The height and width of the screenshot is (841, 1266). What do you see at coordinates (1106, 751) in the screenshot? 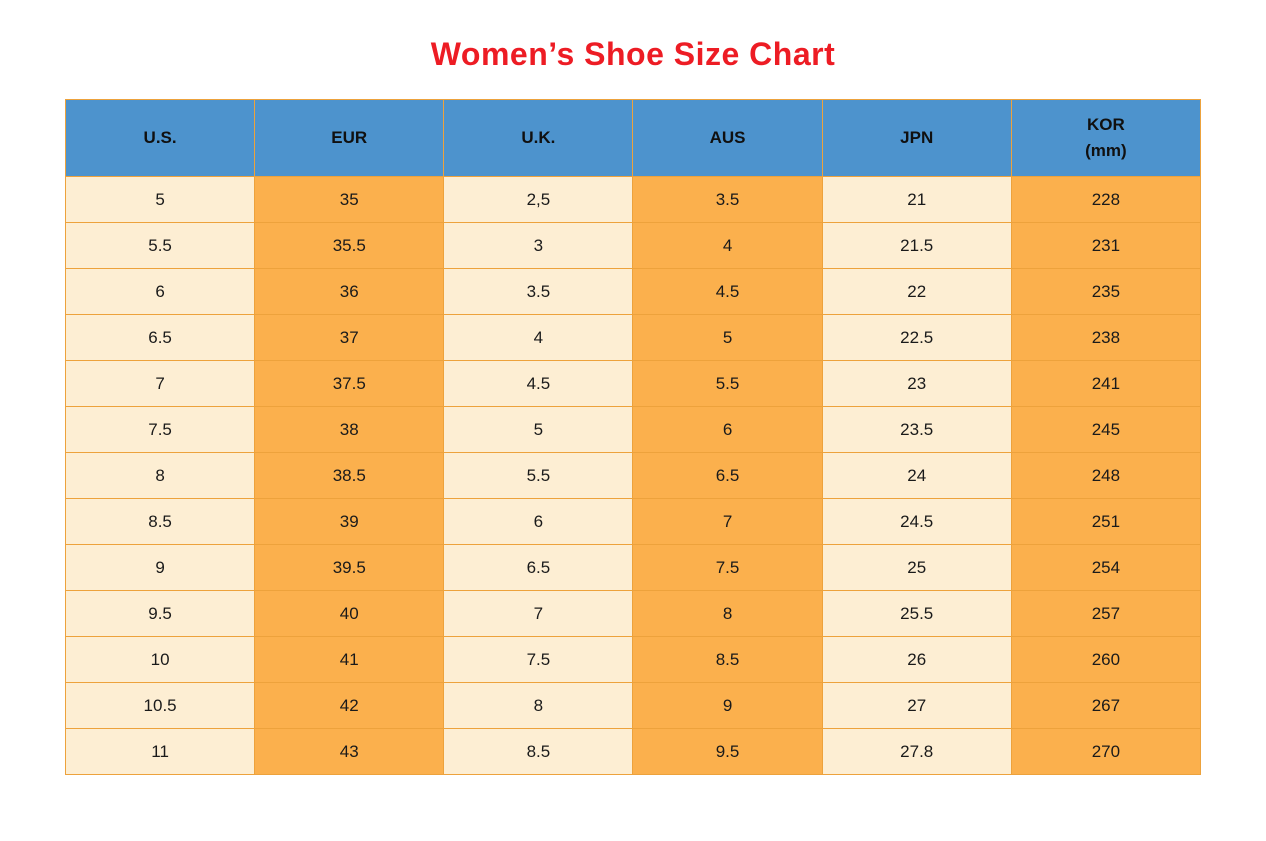
I see `table-cell: 270` at bounding box center [1106, 751].